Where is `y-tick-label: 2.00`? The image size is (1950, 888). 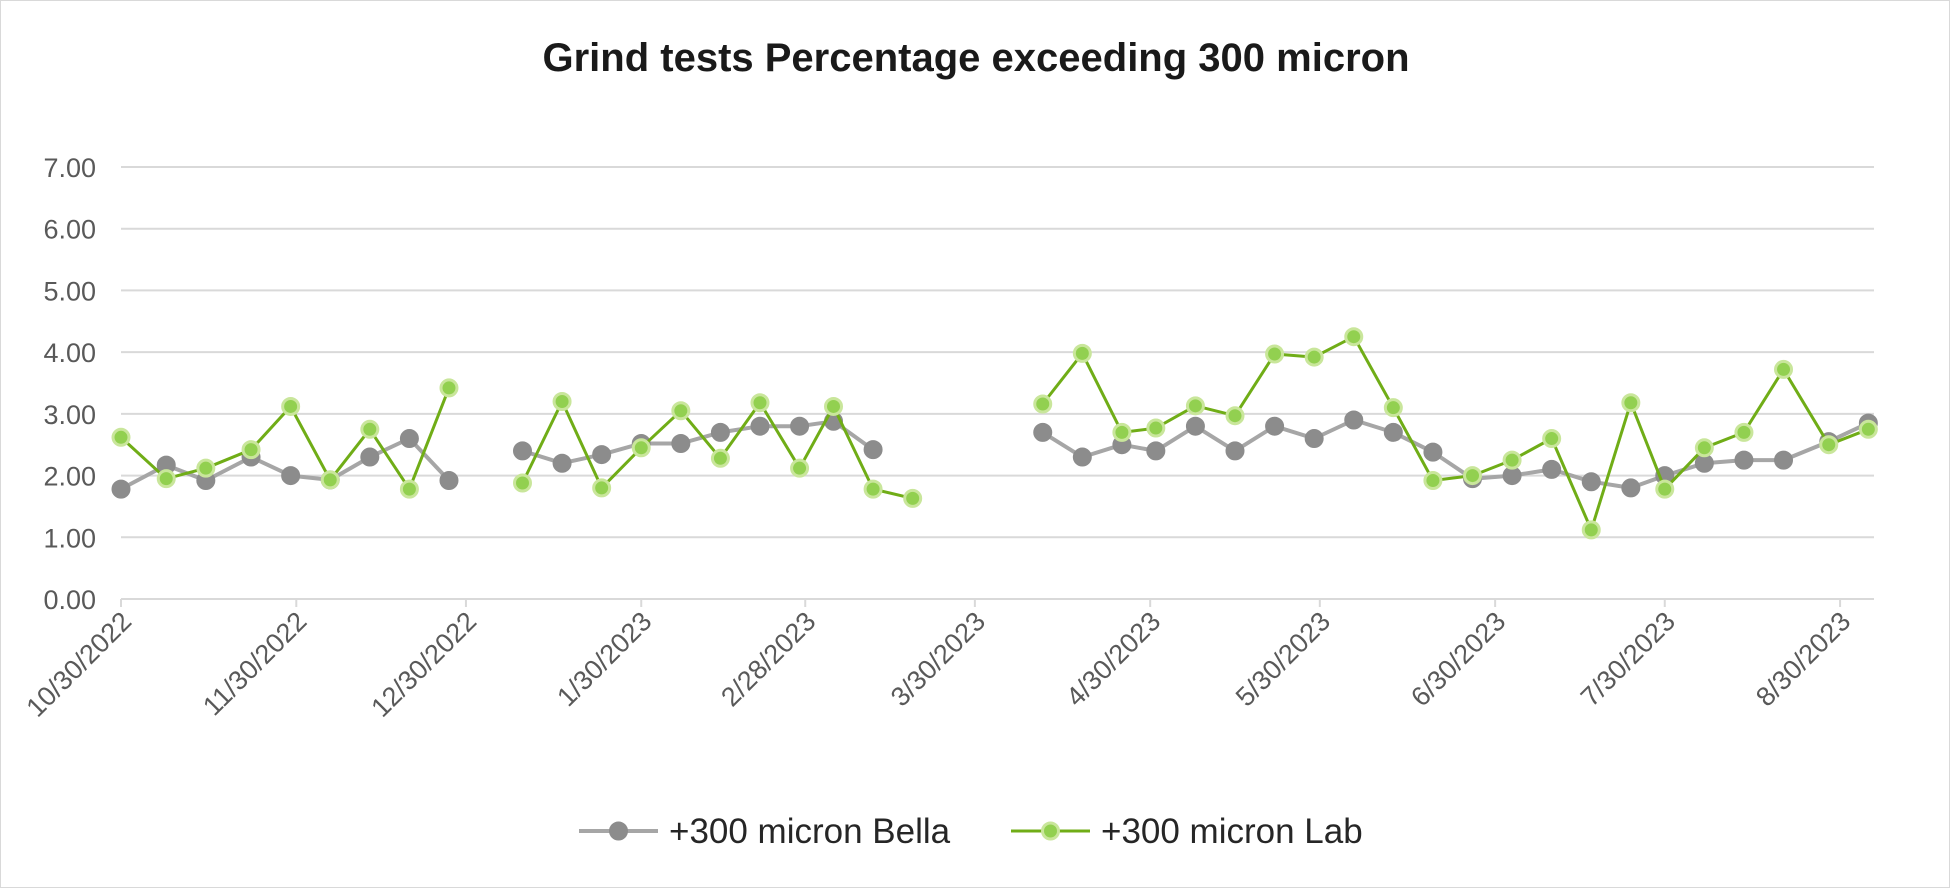 y-tick-label: 2.00 is located at coordinates (69, 477).